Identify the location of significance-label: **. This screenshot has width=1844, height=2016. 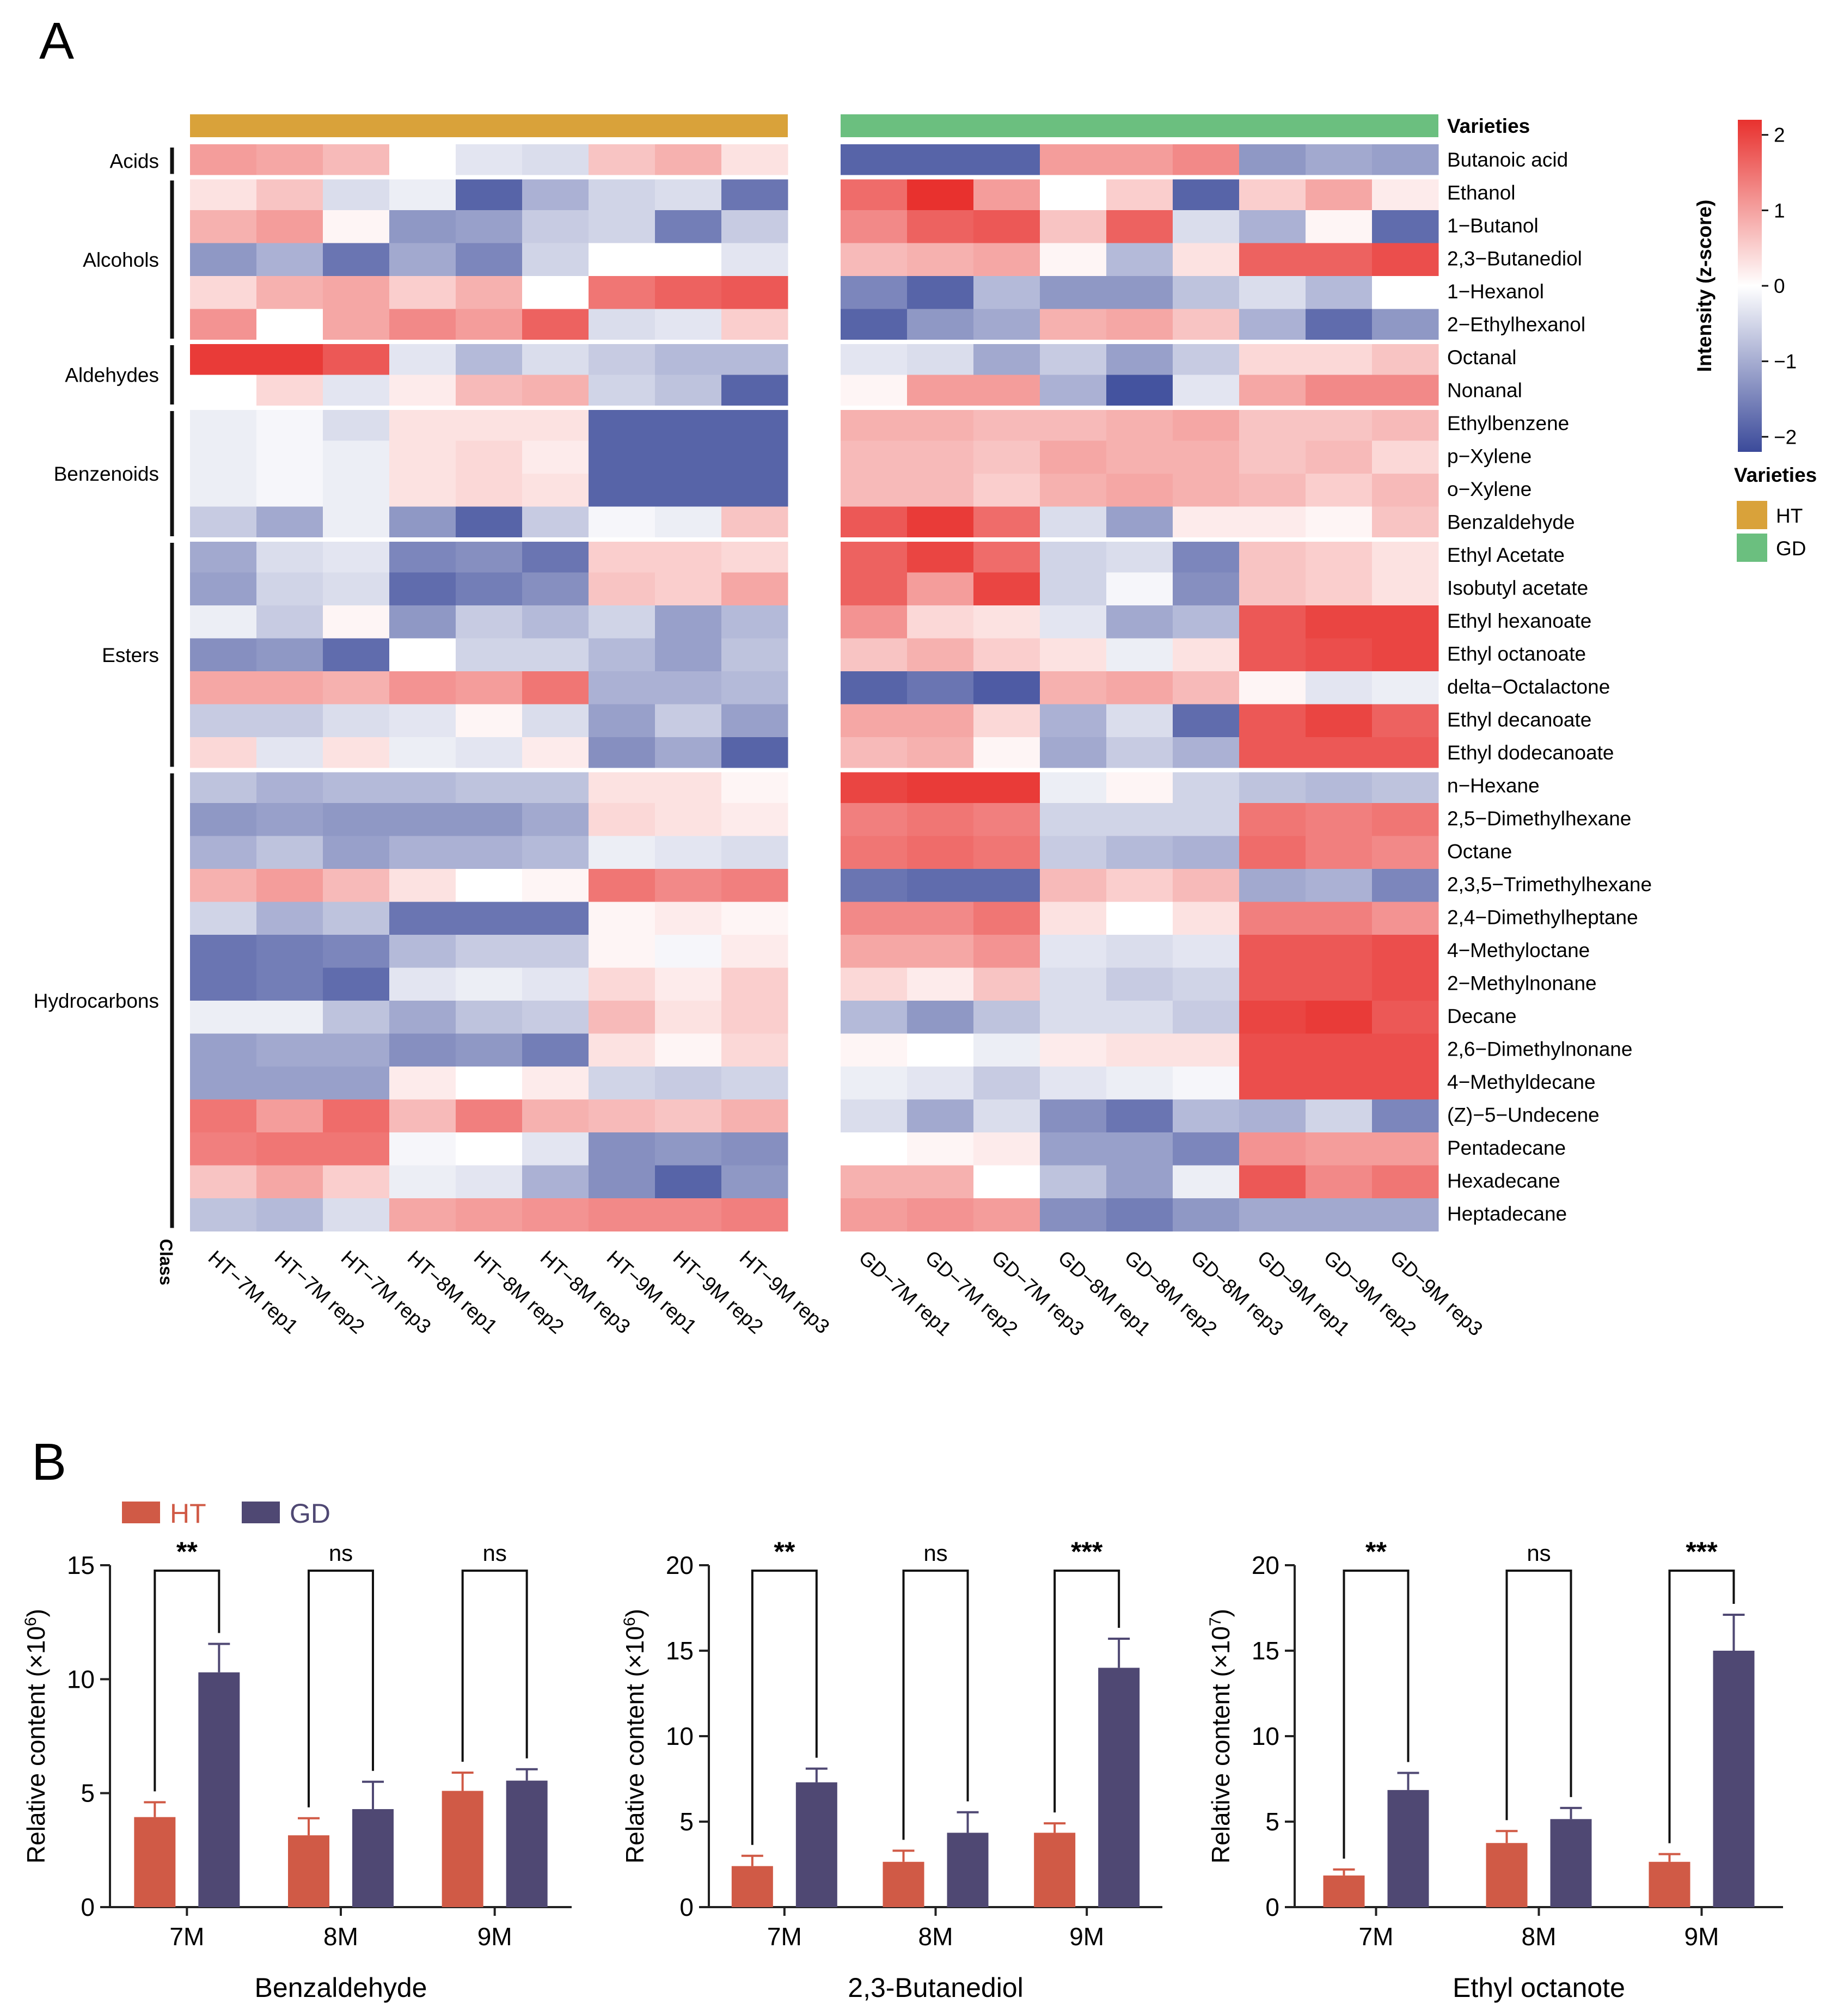
(1376, 1551).